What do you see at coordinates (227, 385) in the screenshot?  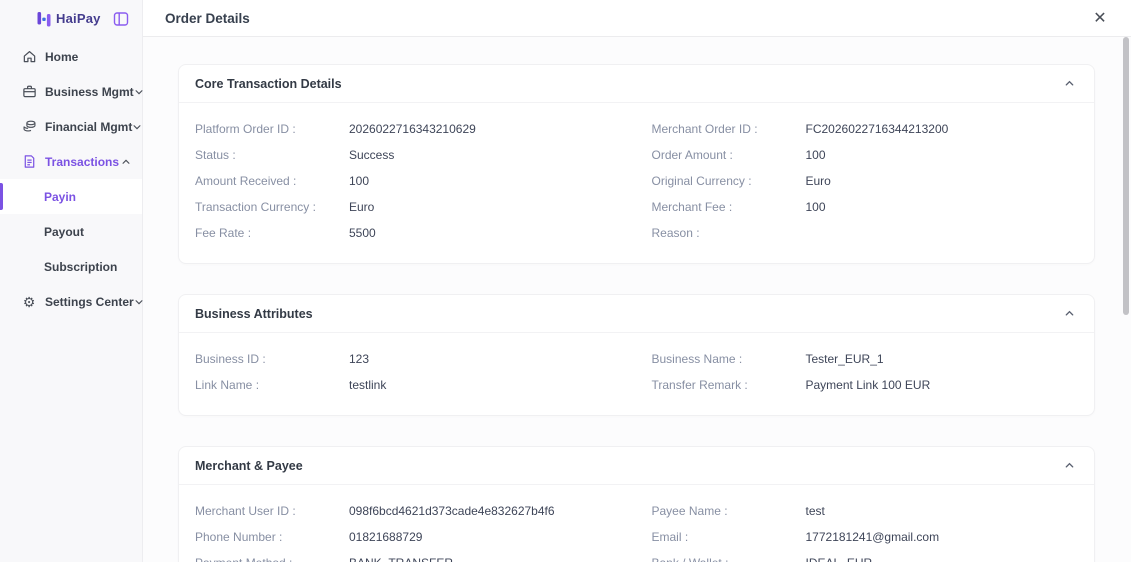 I see `field-label: Link Name :` at bounding box center [227, 385].